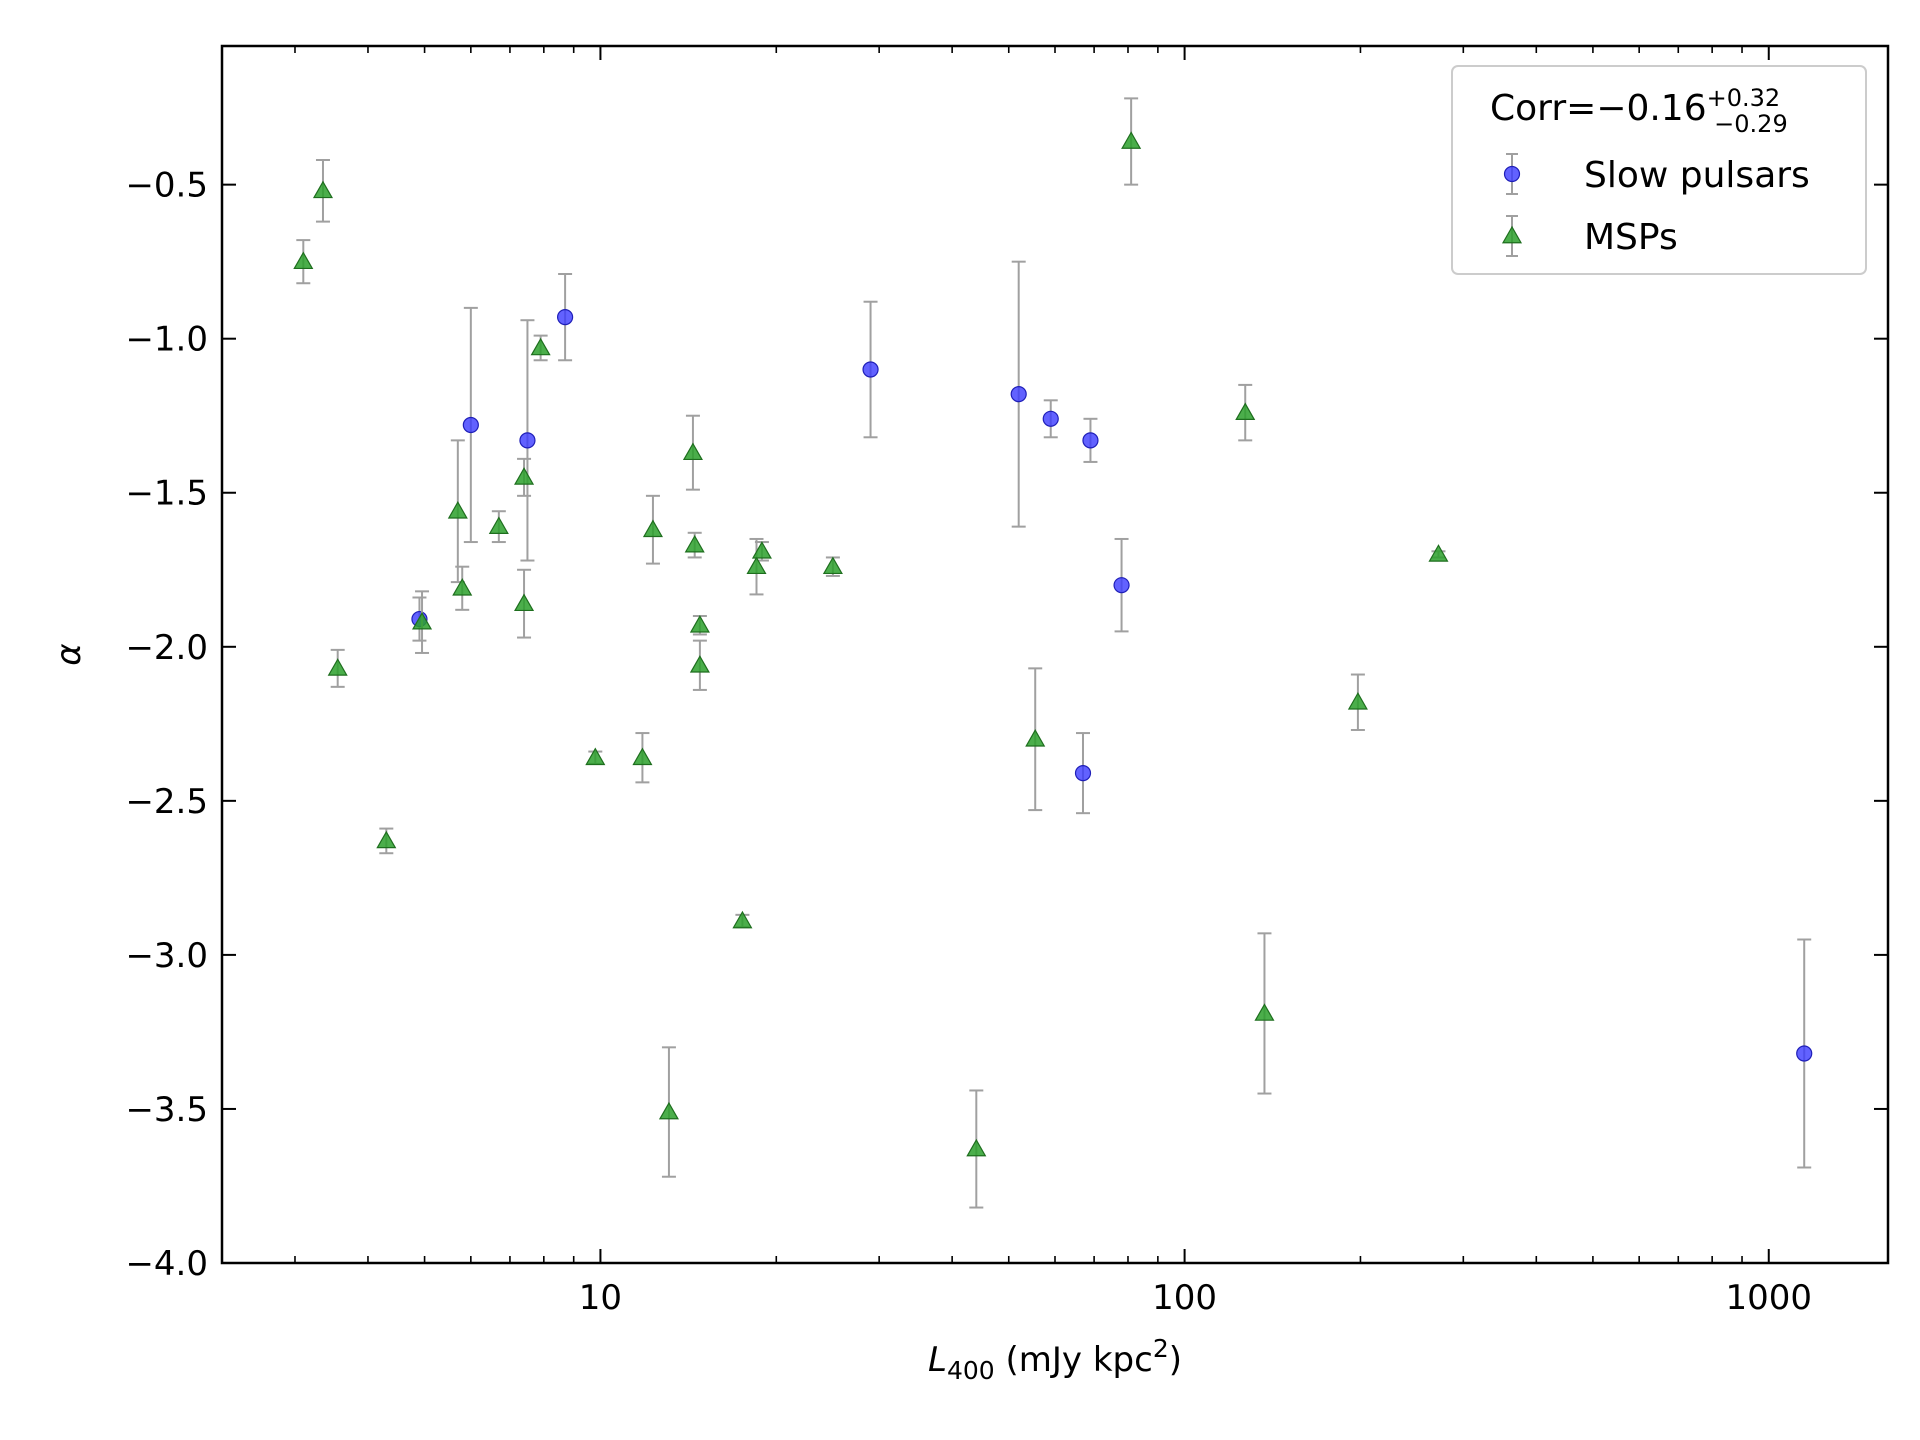 This screenshot has width=1920, height=1440. What do you see at coordinates (1512, 174) in the screenshot?
I see `legend-marker-slow-pulsars` at bounding box center [1512, 174].